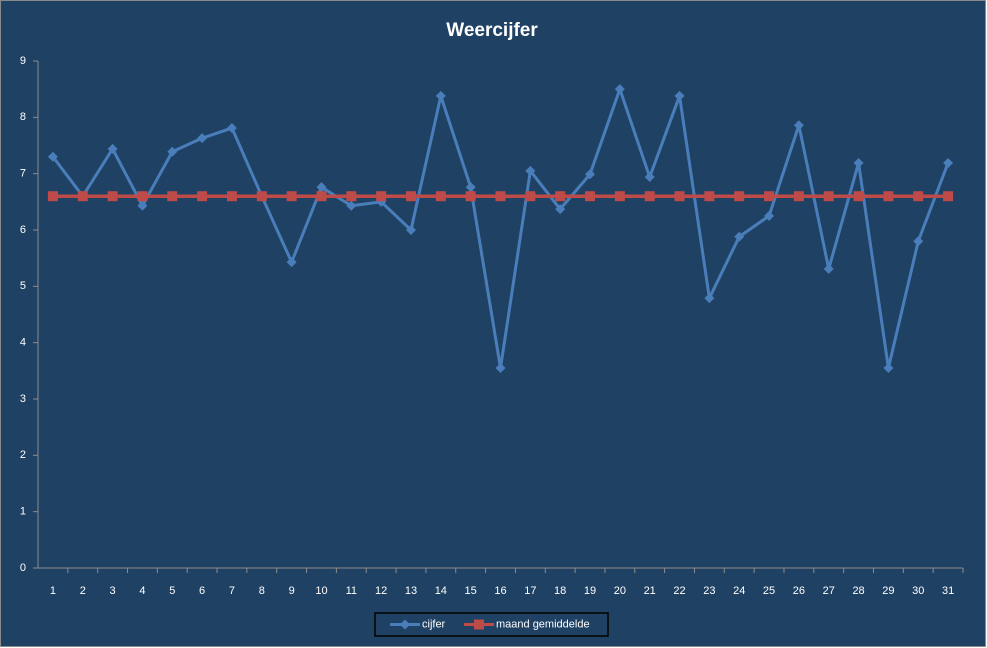  I want to click on x-tick-label: 17, so click(530, 591).